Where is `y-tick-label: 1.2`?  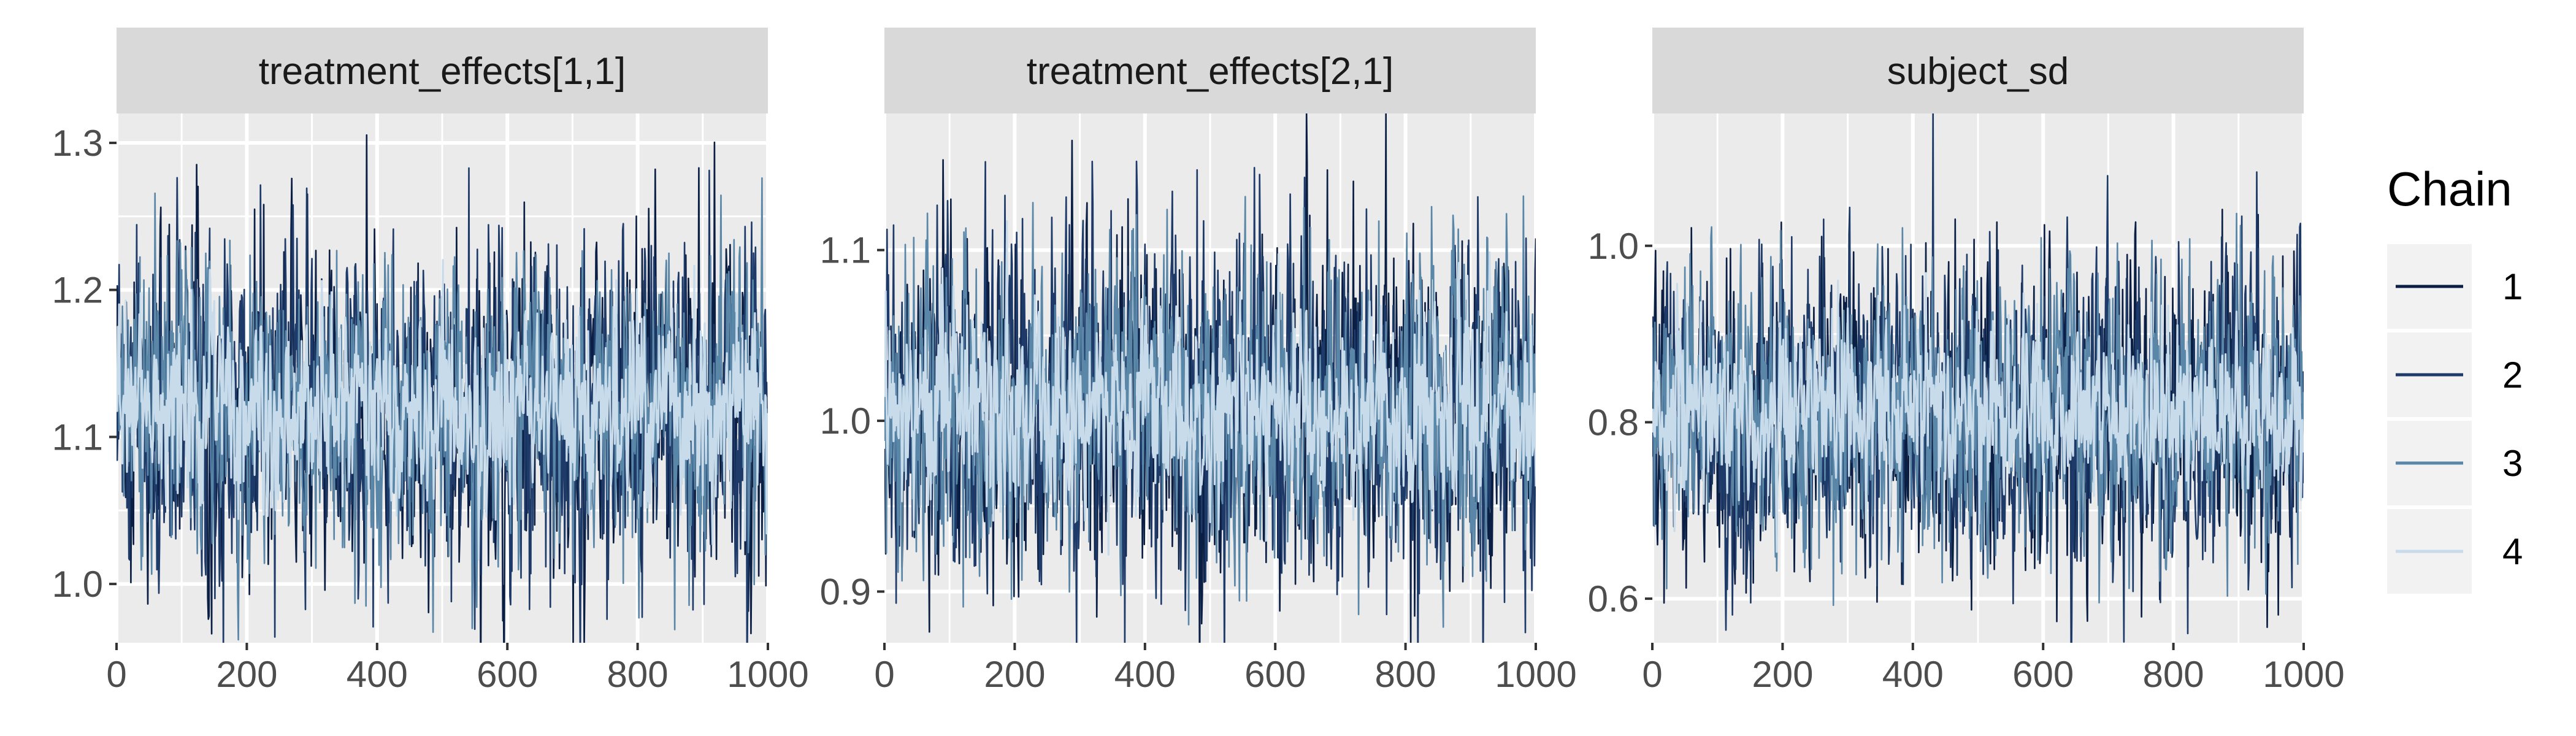 y-tick-label: 1.2 is located at coordinates (77, 290).